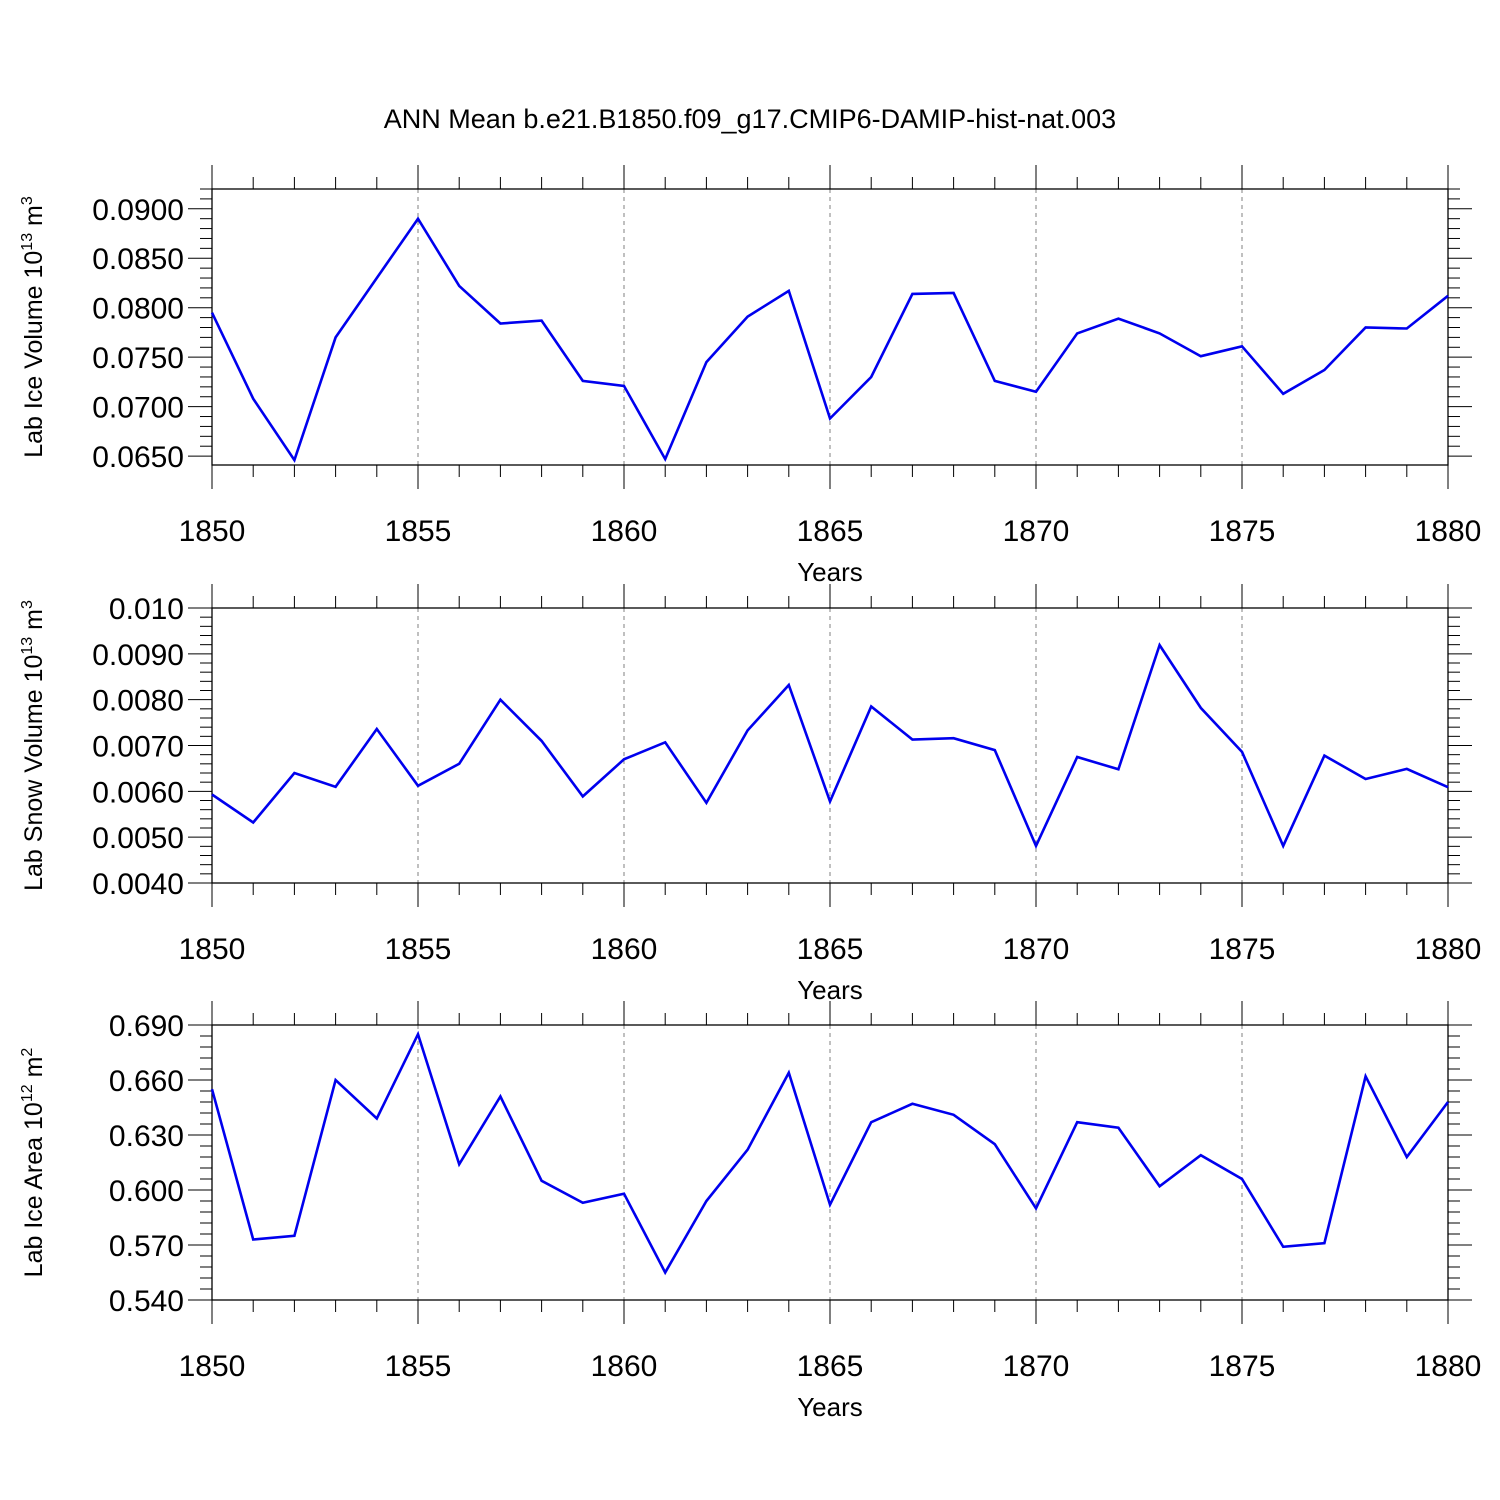  Describe the element at coordinates (138, 747) in the screenshot. I see `y-tick-label: 0.0070` at that location.